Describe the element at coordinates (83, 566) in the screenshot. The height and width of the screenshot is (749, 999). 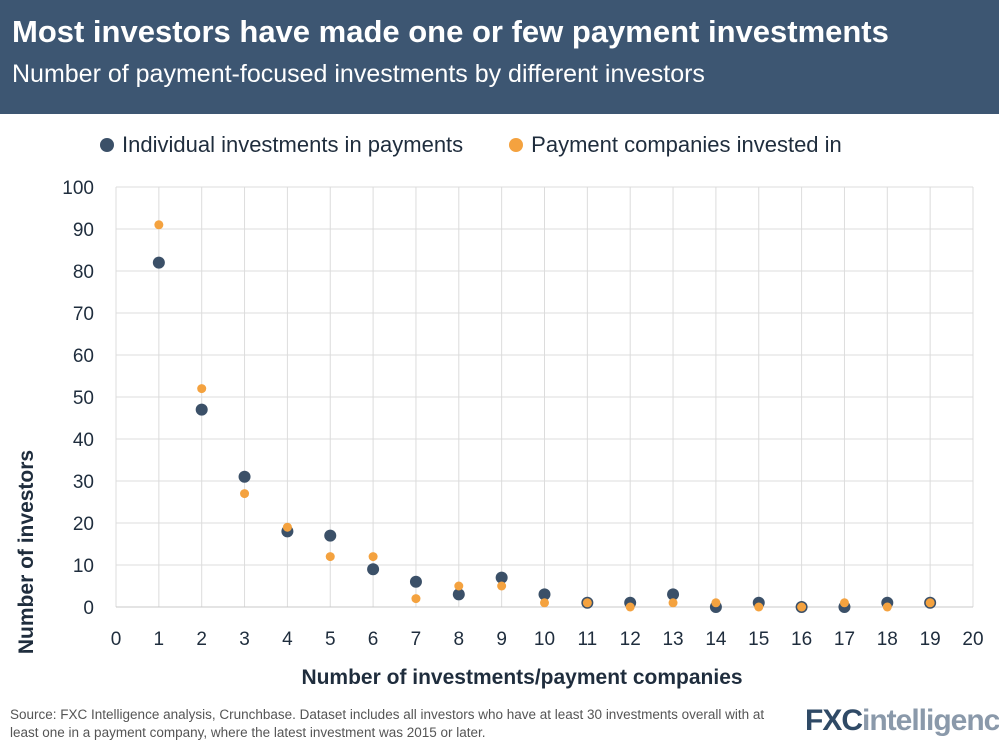
I see `y-tick-label: 10` at that location.